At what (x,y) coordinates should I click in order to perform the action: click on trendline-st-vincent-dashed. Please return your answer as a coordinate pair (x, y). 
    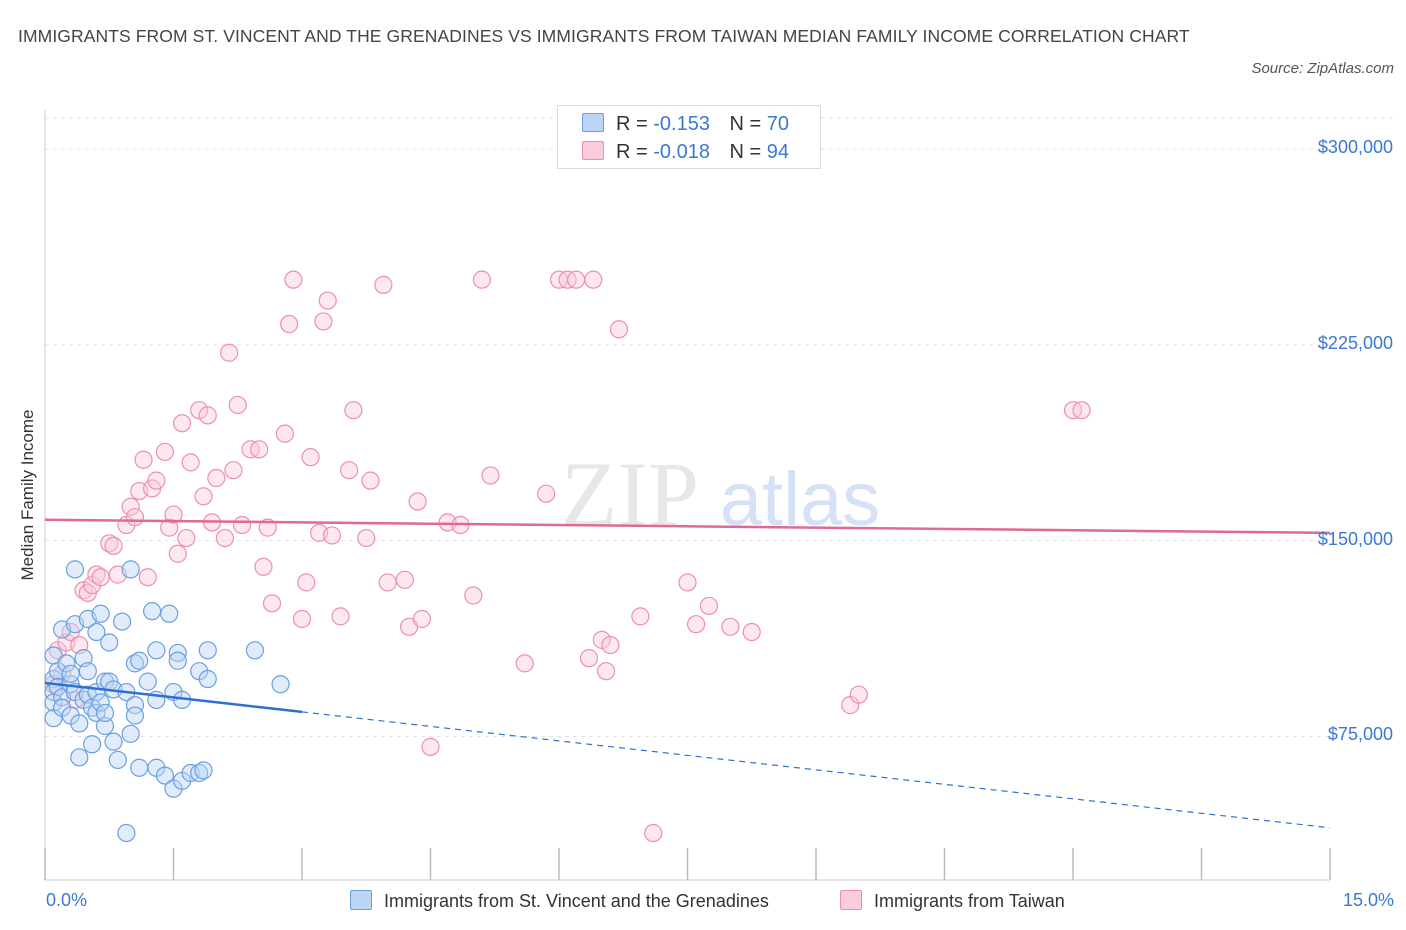
    Looking at the image, I should click on (816, 770).